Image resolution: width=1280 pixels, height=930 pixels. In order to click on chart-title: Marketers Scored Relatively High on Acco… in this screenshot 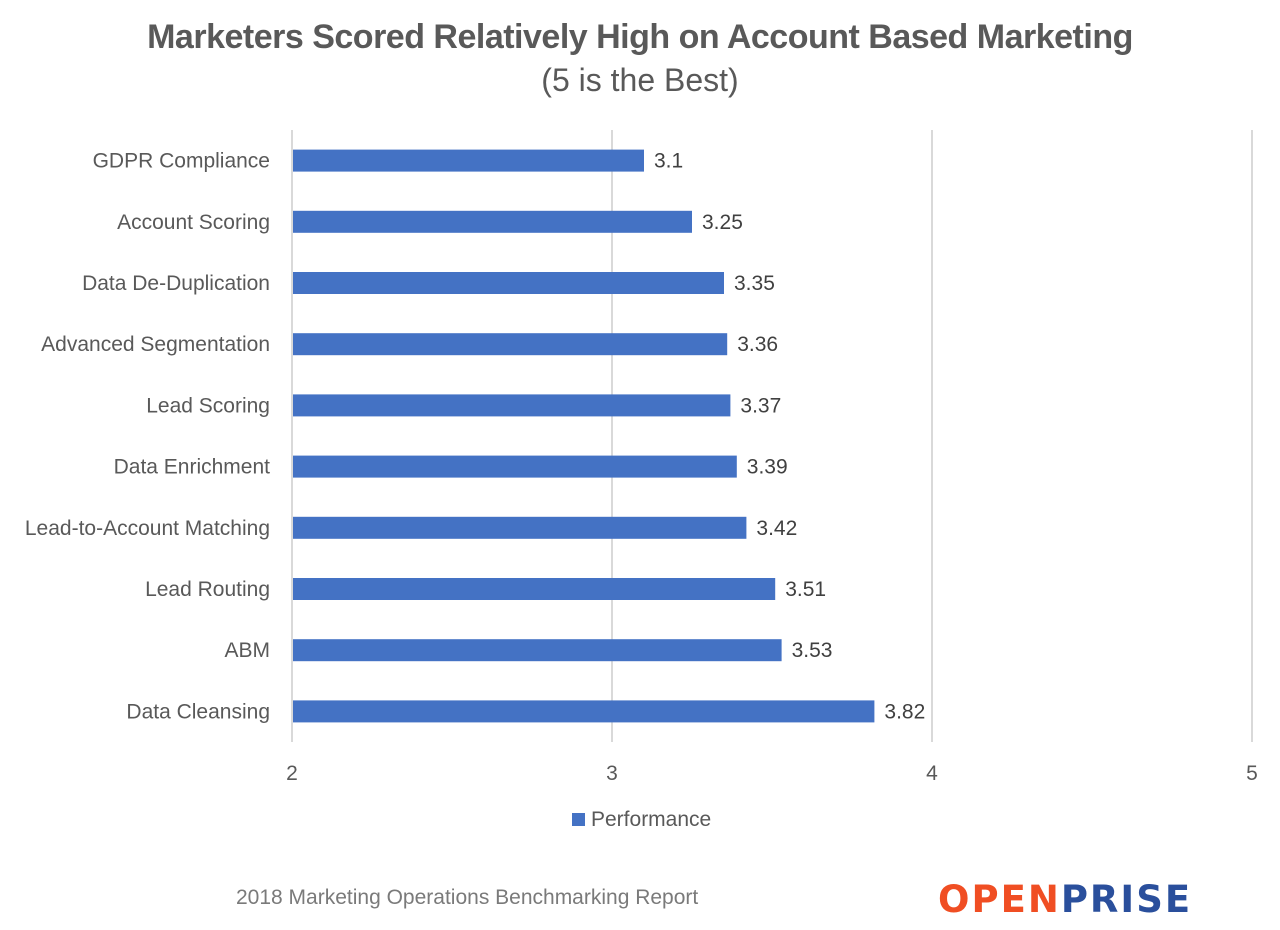, I will do `click(640, 37)`.